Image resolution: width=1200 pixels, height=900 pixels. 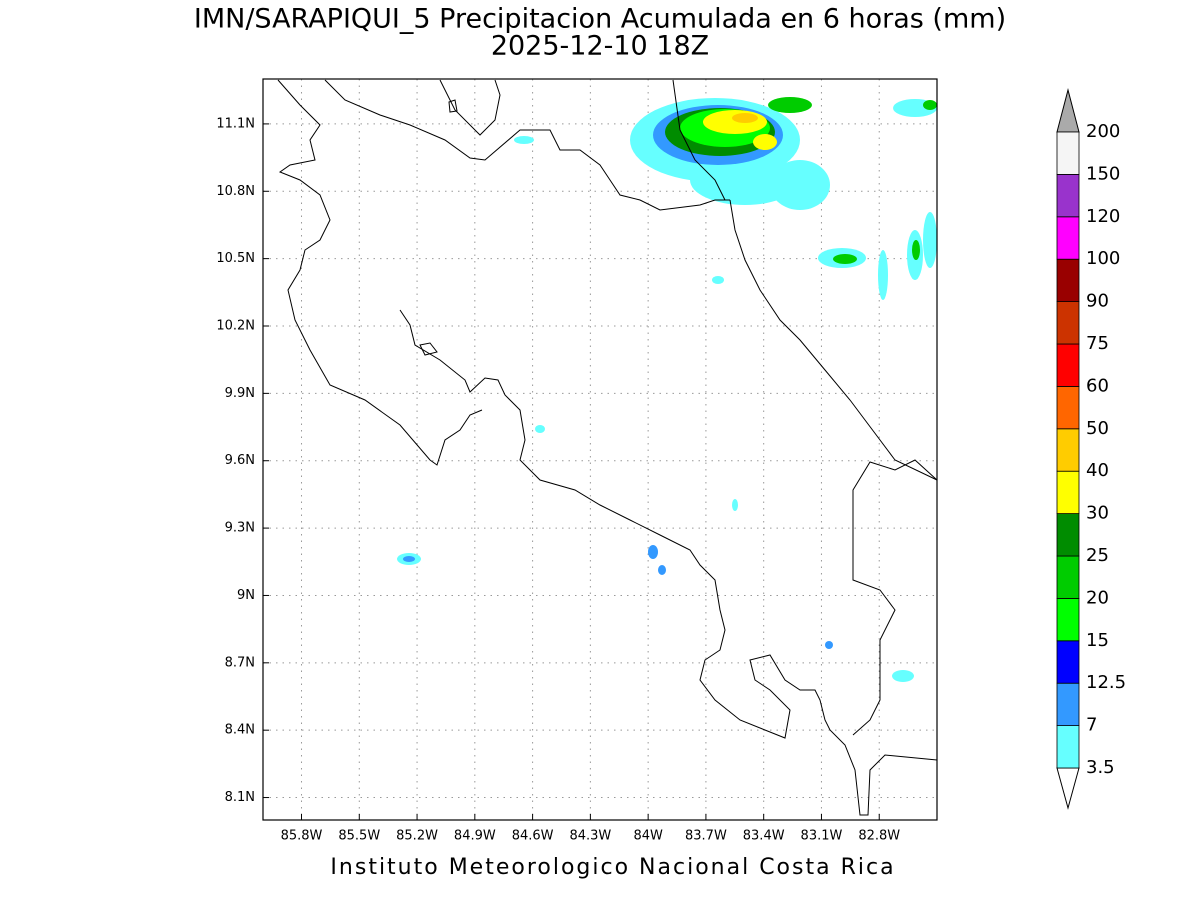 What do you see at coordinates (417, 836) in the screenshot?
I see `x-tick-label: 85.2W` at bounding box center [417, 836].